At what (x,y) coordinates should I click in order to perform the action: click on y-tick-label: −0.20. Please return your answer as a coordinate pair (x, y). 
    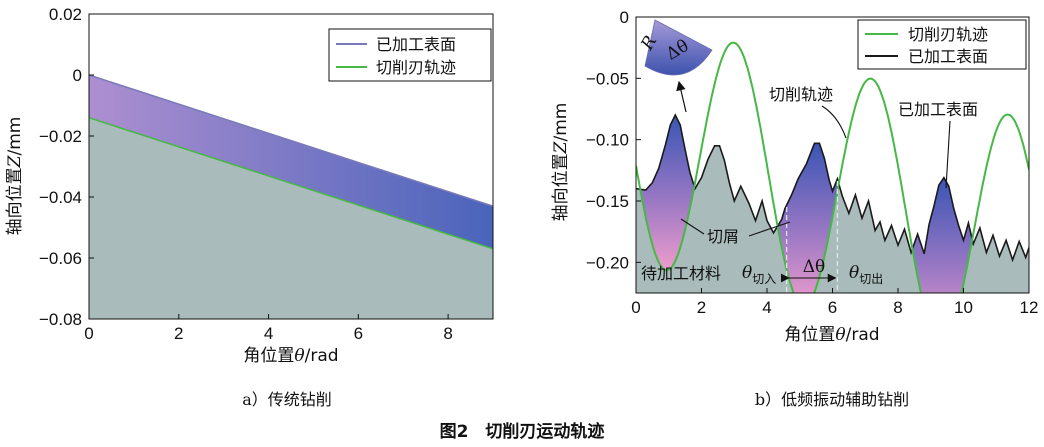
    Looking at the image, I should click on (607, 262).